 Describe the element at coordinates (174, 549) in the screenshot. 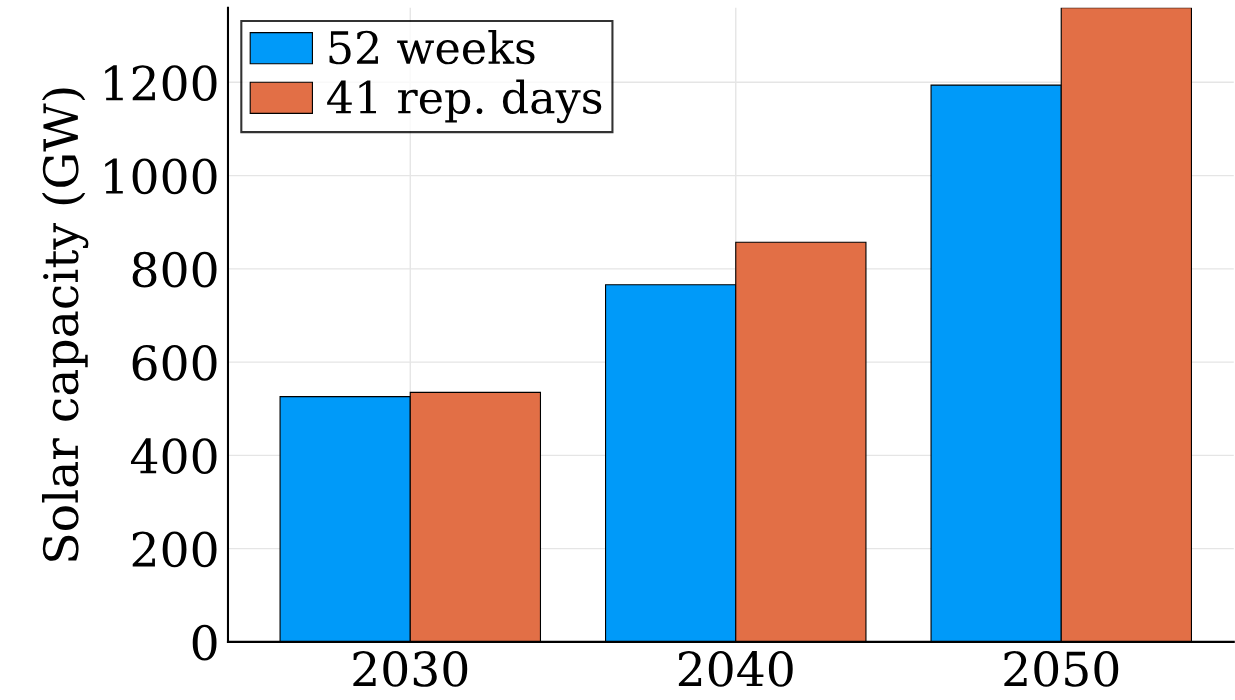

I see `y-tick-label: 200` at that location.